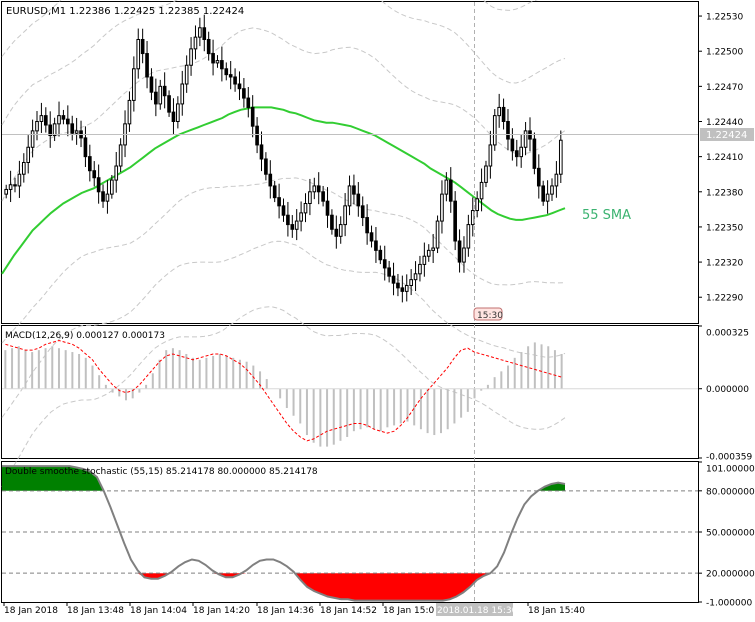  What do you see at coordinates (730, 534) in the screenshot?
I see `stoch-tick-label: 50.000000` at bounding box center [730, 534].